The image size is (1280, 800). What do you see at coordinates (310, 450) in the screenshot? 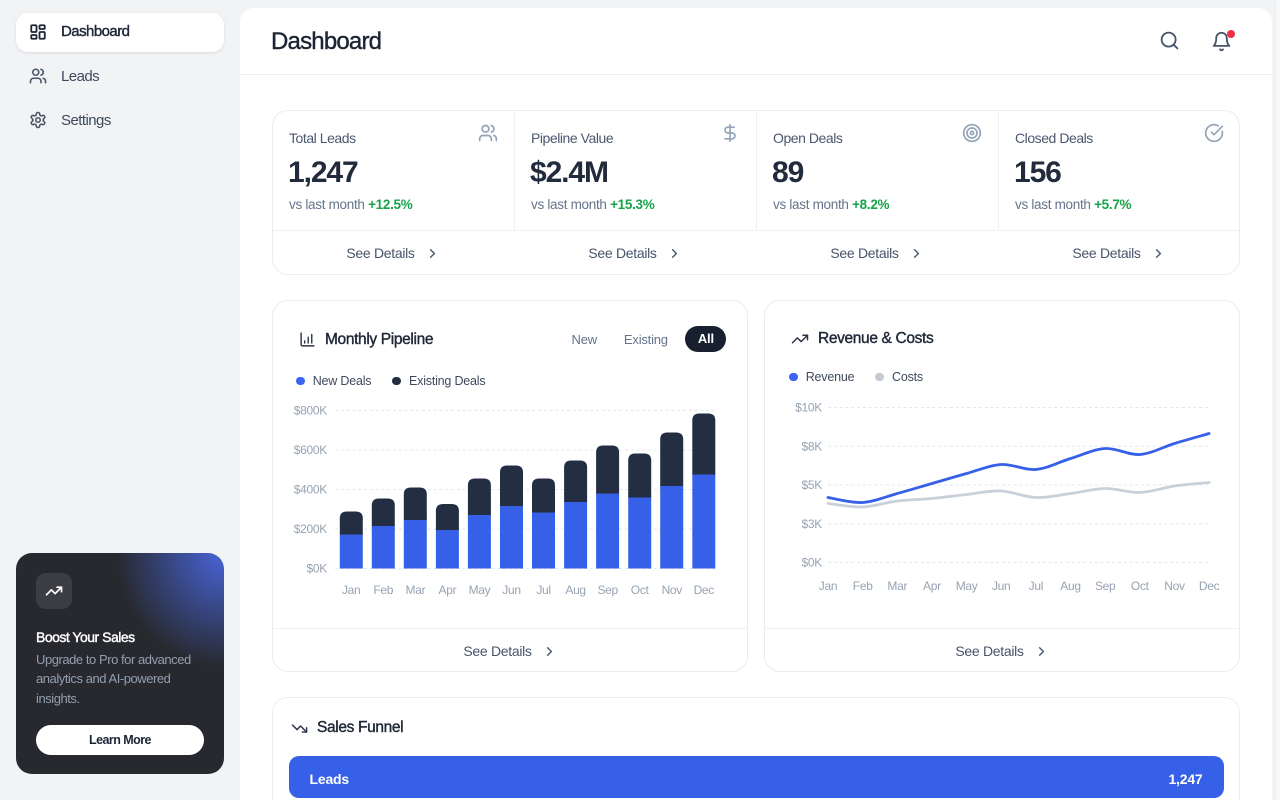
I see `svg-text: $600K` at bounding box center [310, 450].